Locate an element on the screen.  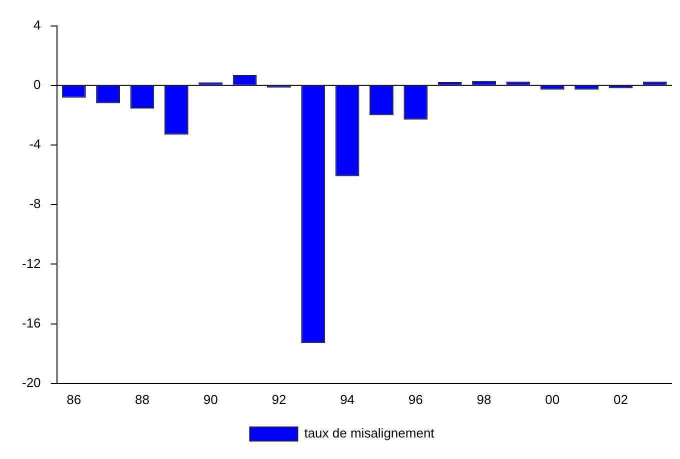
x-tick-label: 98 is located at coordinates (484, 399).